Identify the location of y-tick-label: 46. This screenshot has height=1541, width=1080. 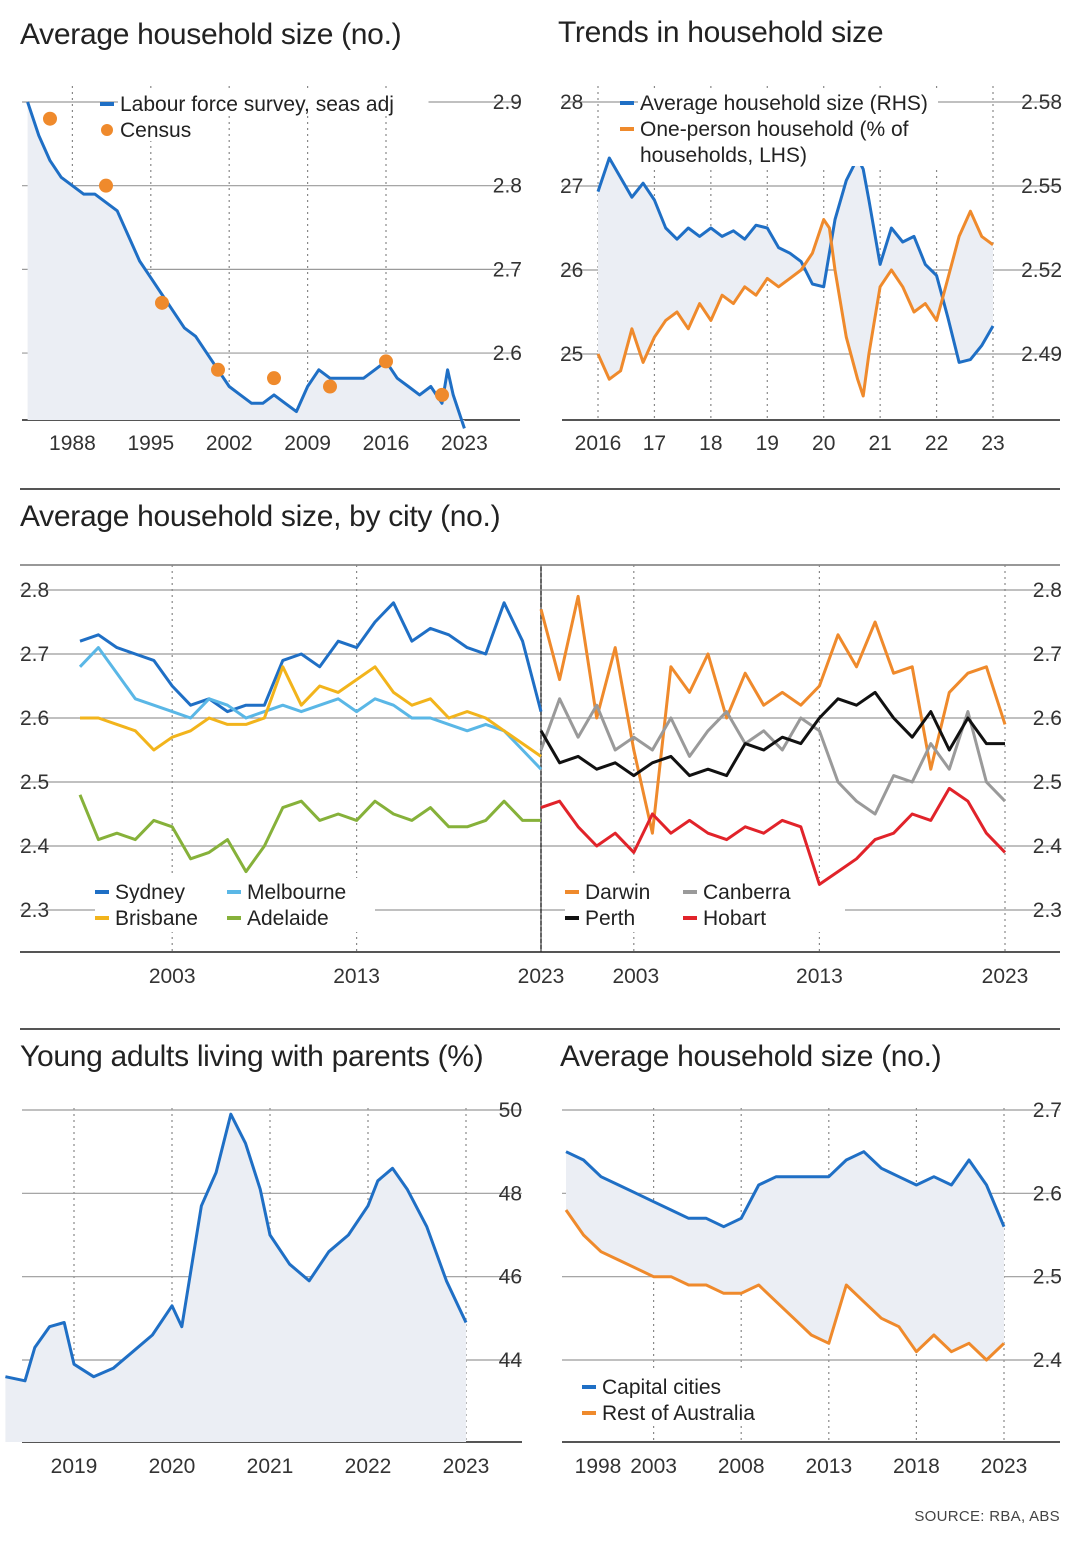
(510, 1277).